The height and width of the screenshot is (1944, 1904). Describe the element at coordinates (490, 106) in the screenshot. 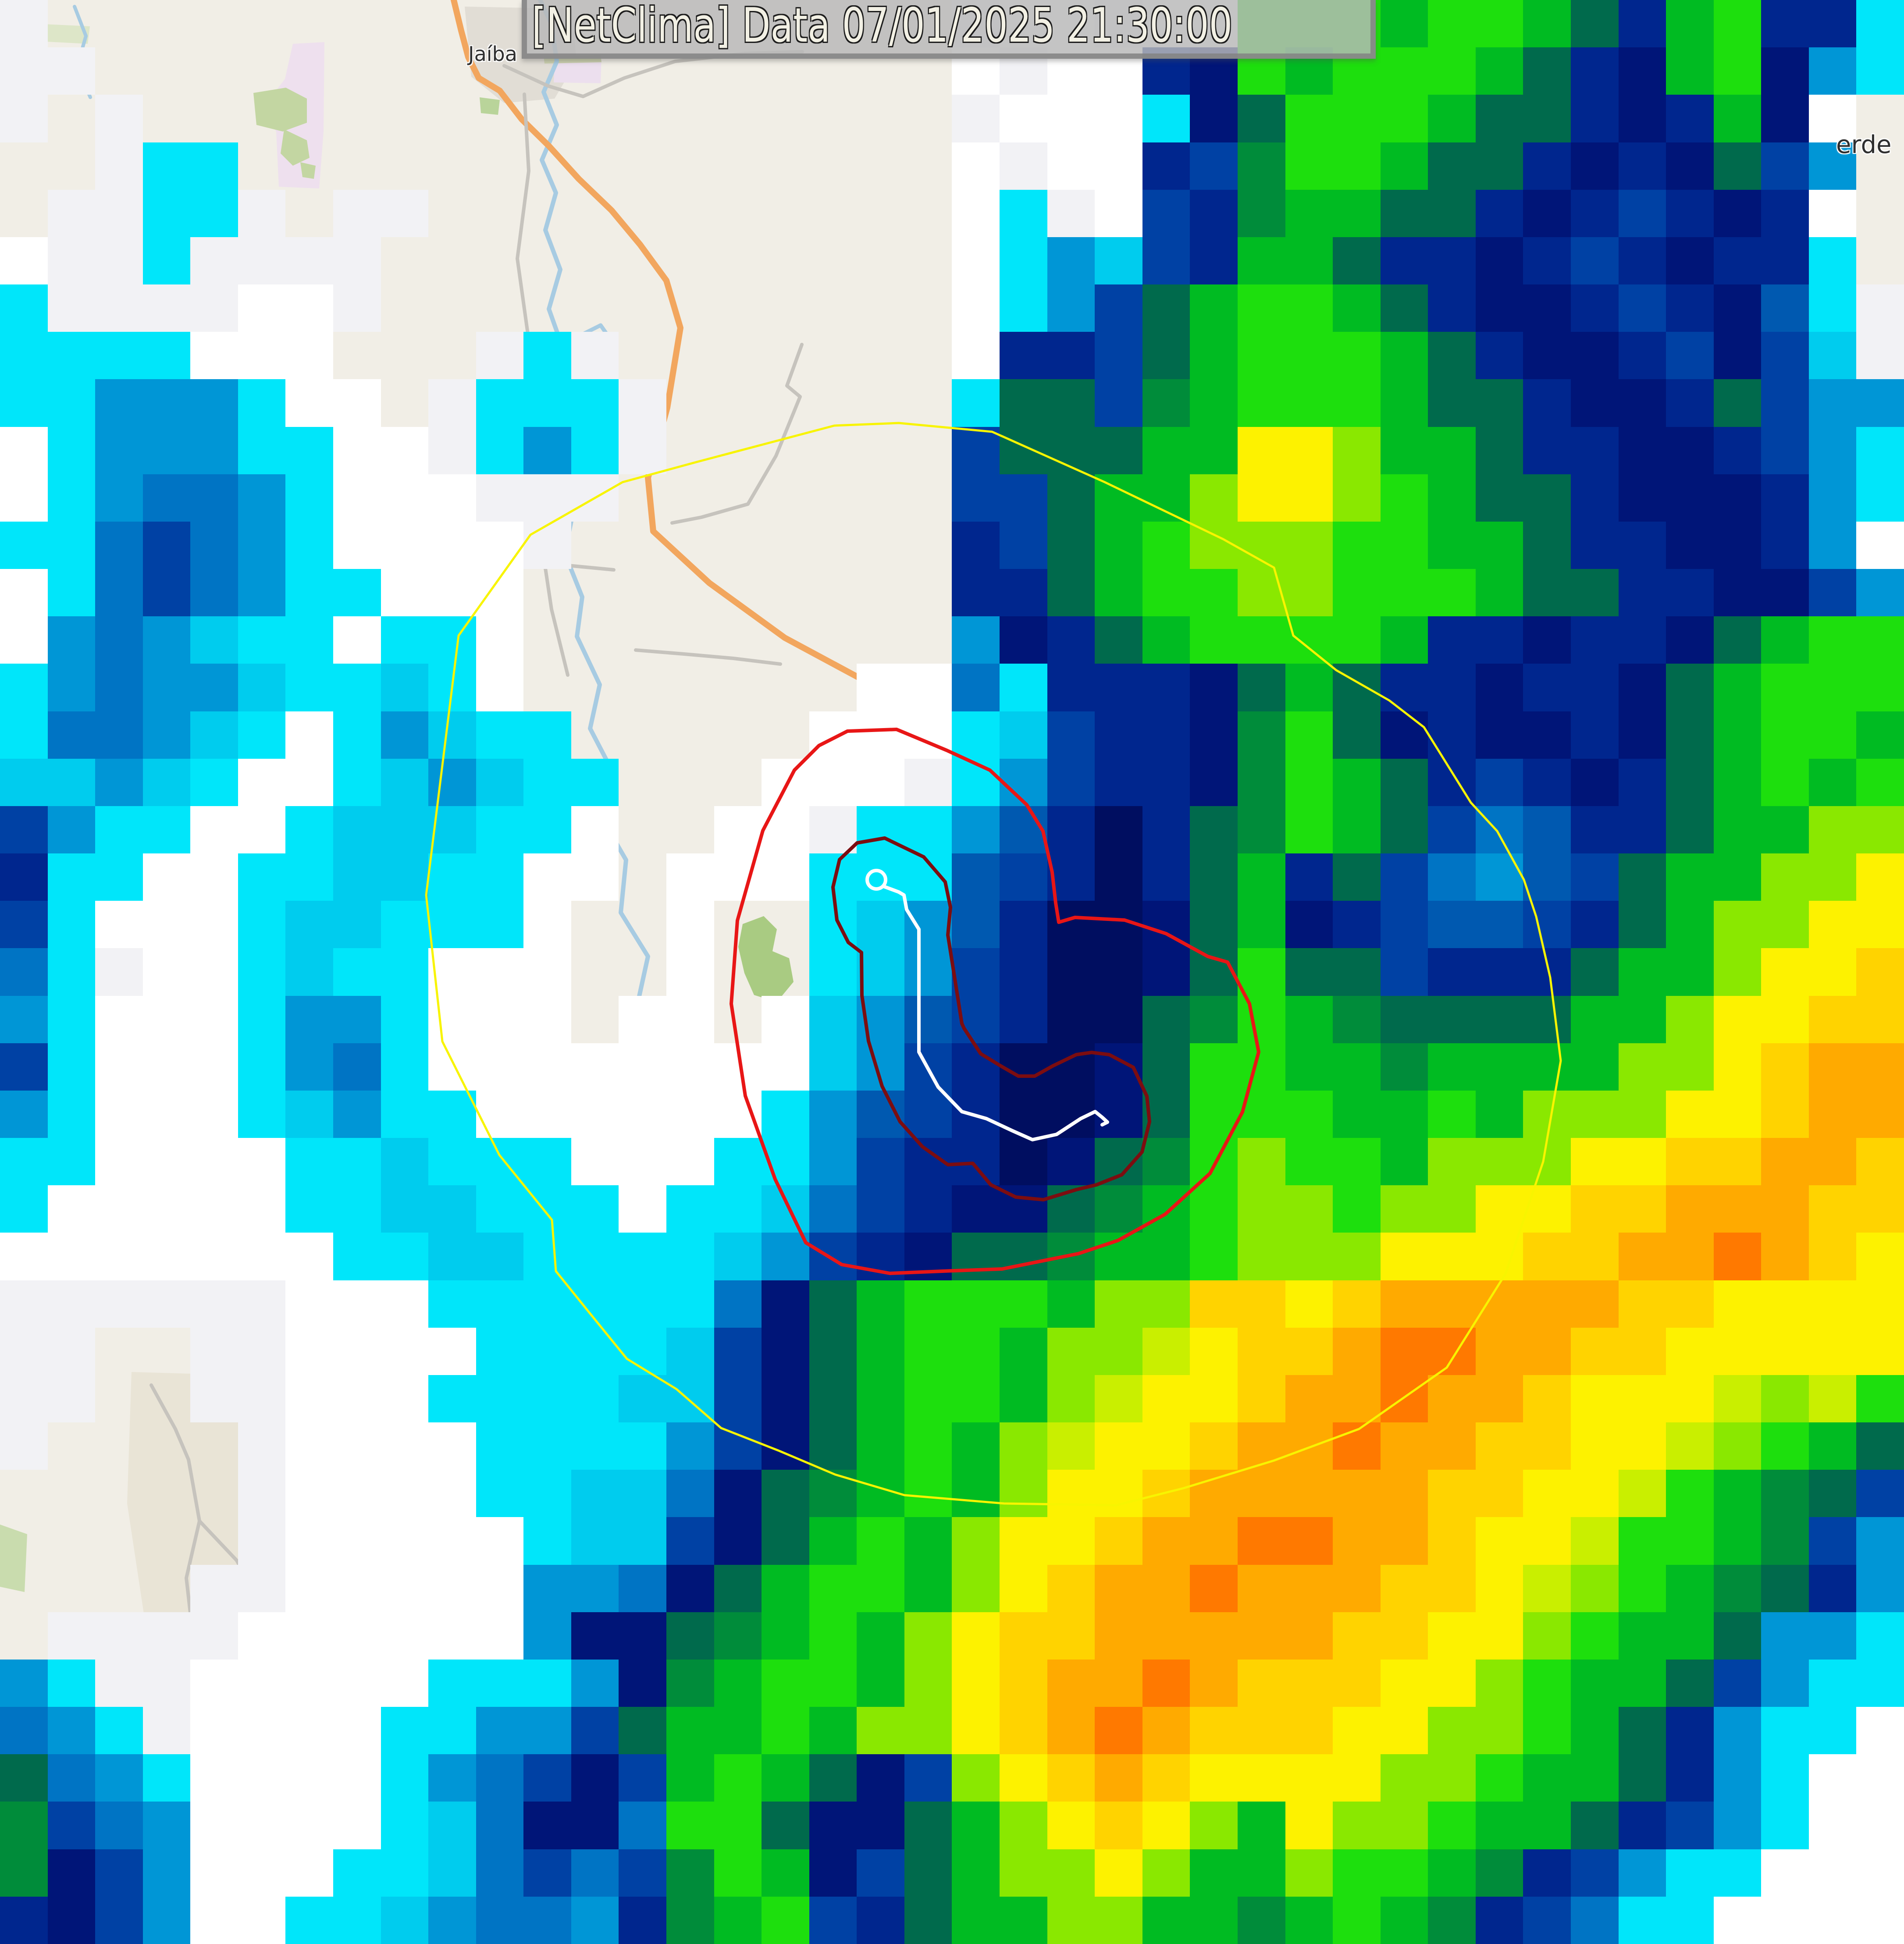

I see `park-near-jaiba` at that location.